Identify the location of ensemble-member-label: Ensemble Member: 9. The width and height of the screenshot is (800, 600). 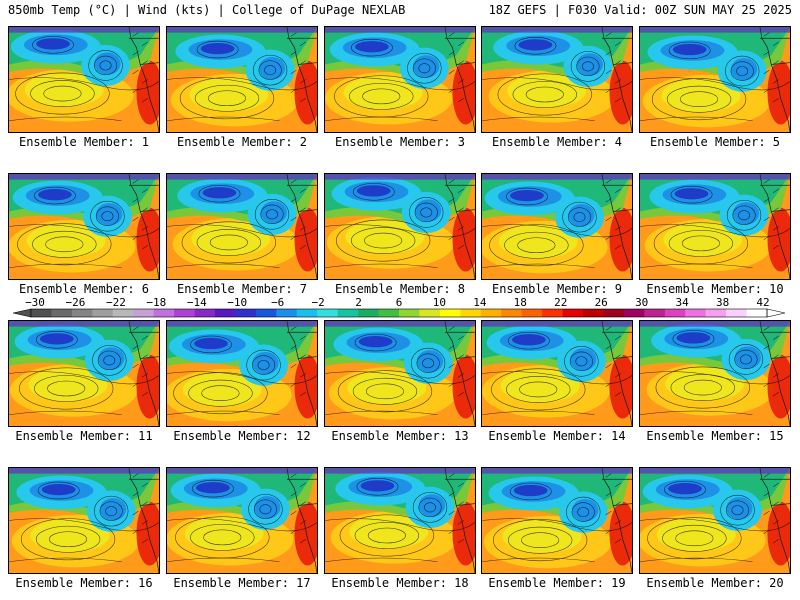
(557, 289).